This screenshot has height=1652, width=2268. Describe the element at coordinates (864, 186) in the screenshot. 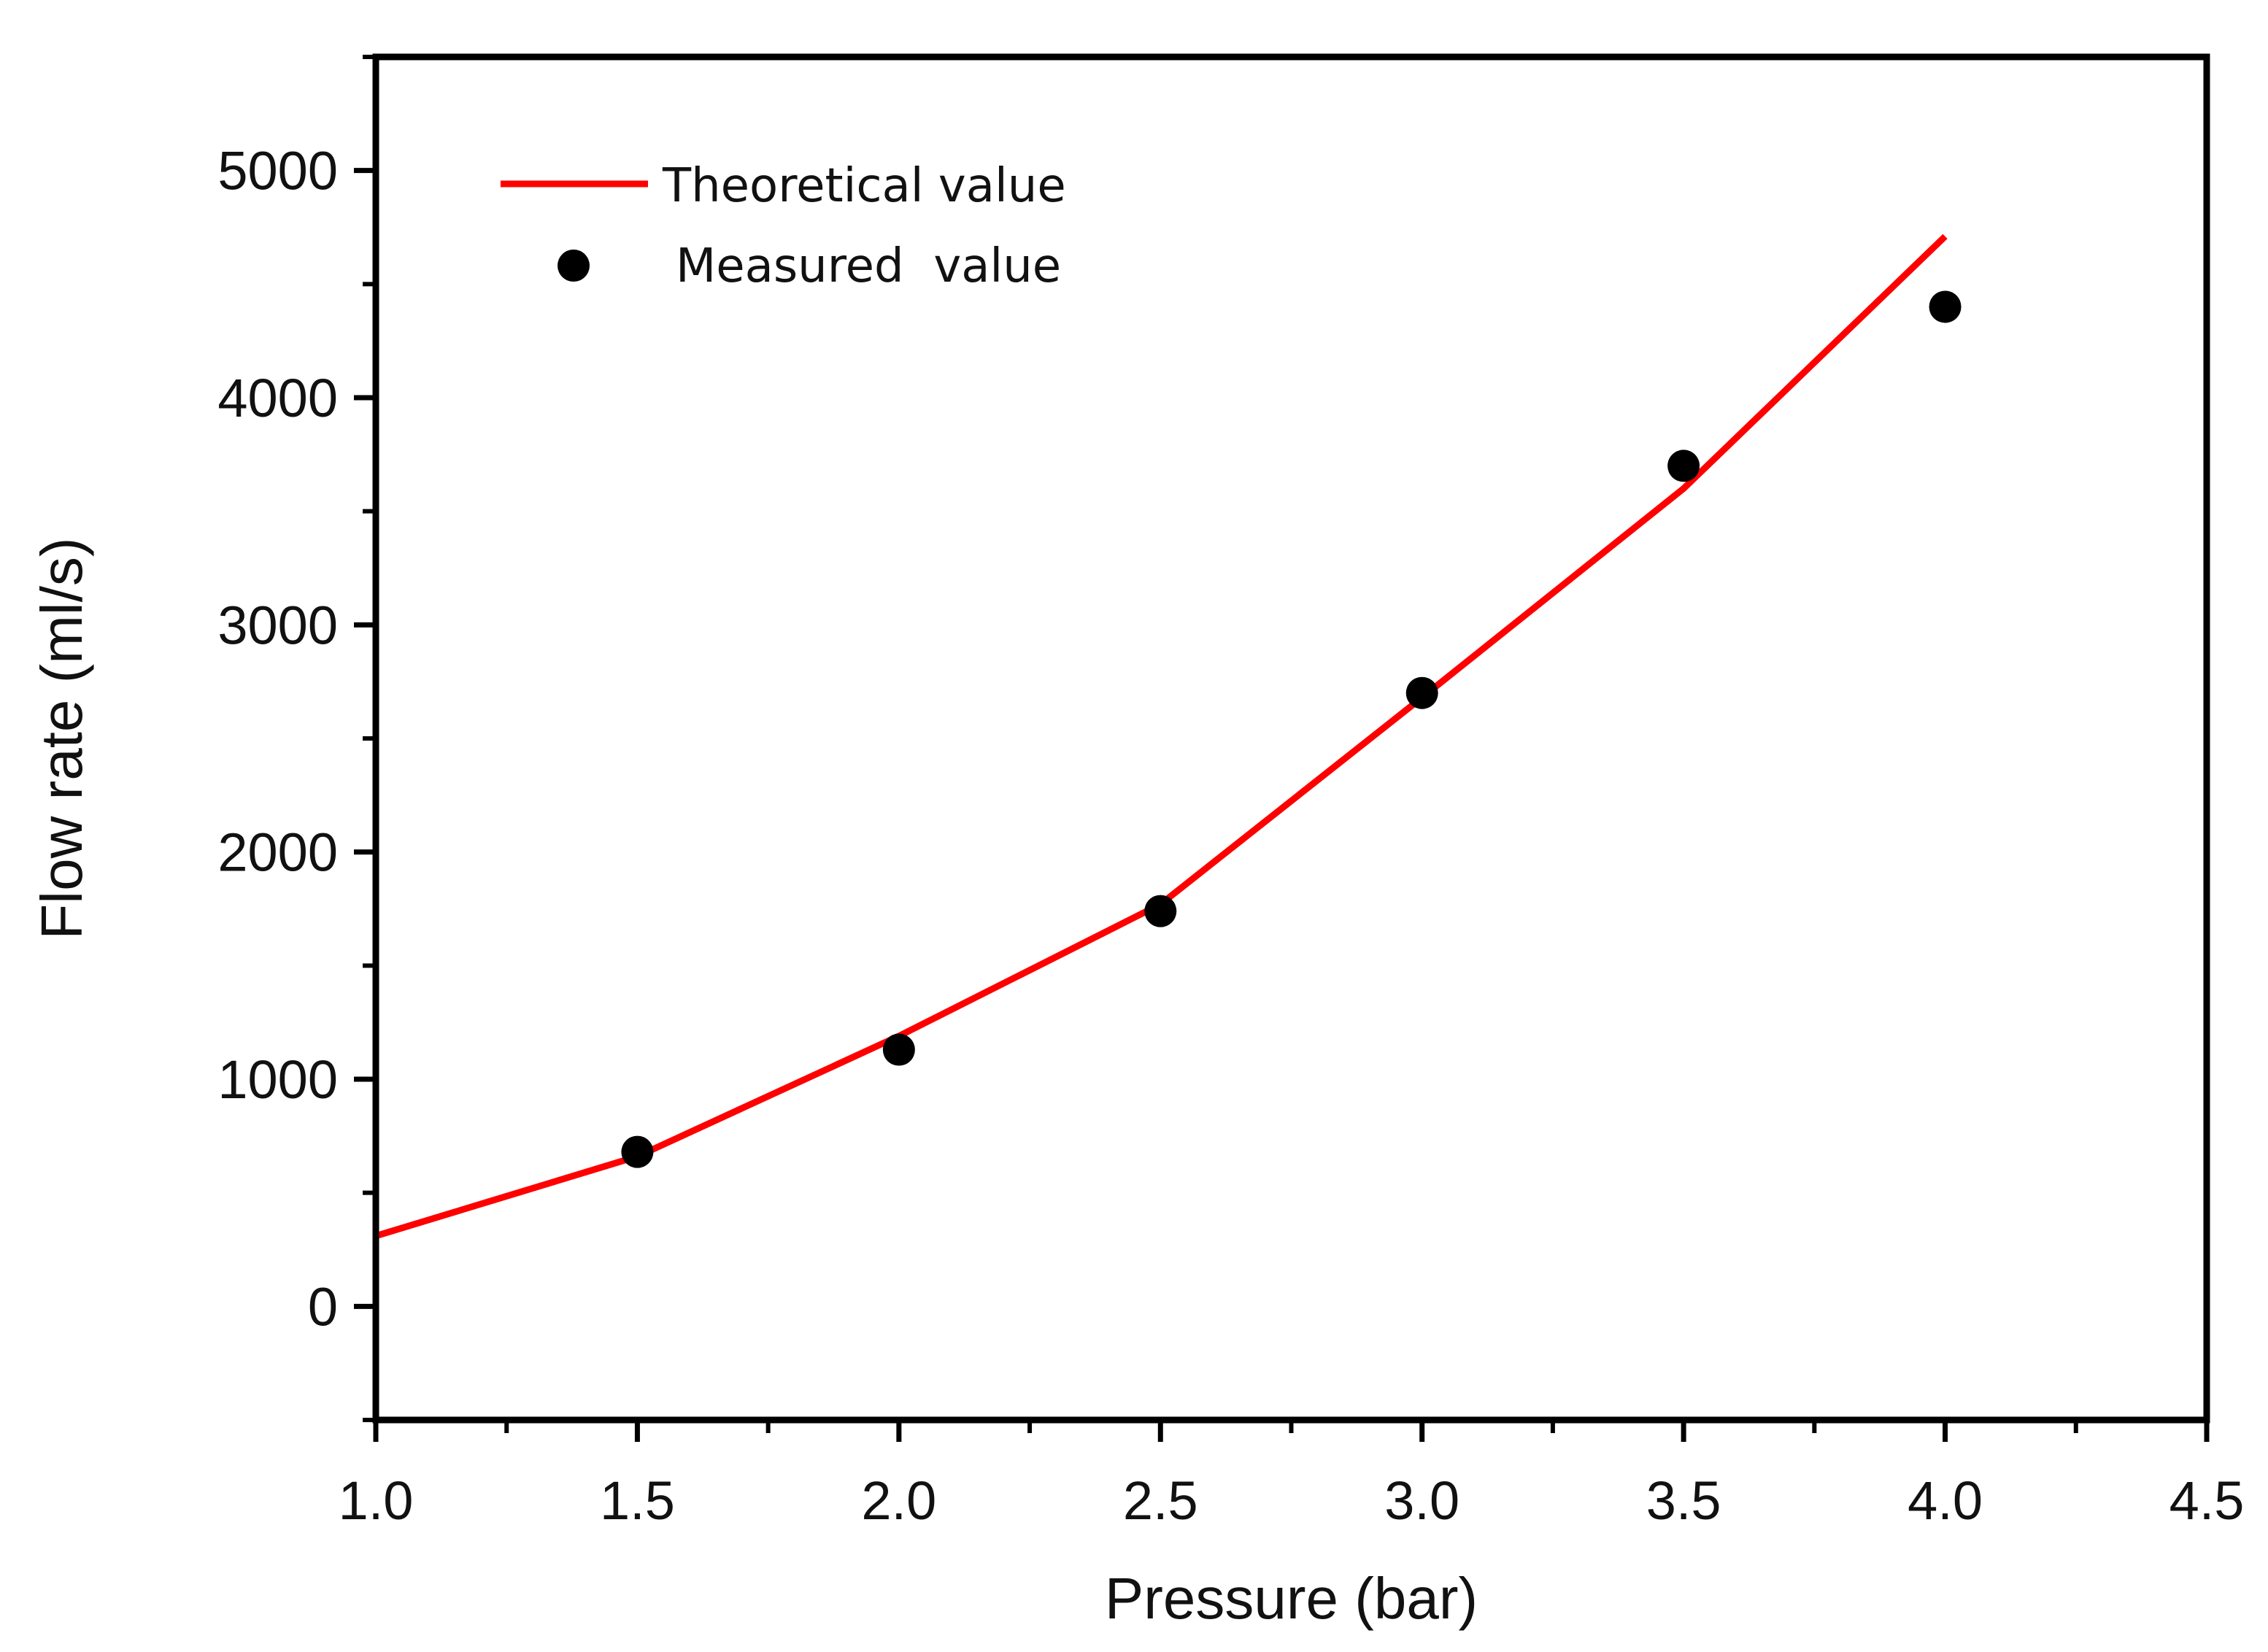

I see `legend-label-theoretical: Theoretical value` at that location.